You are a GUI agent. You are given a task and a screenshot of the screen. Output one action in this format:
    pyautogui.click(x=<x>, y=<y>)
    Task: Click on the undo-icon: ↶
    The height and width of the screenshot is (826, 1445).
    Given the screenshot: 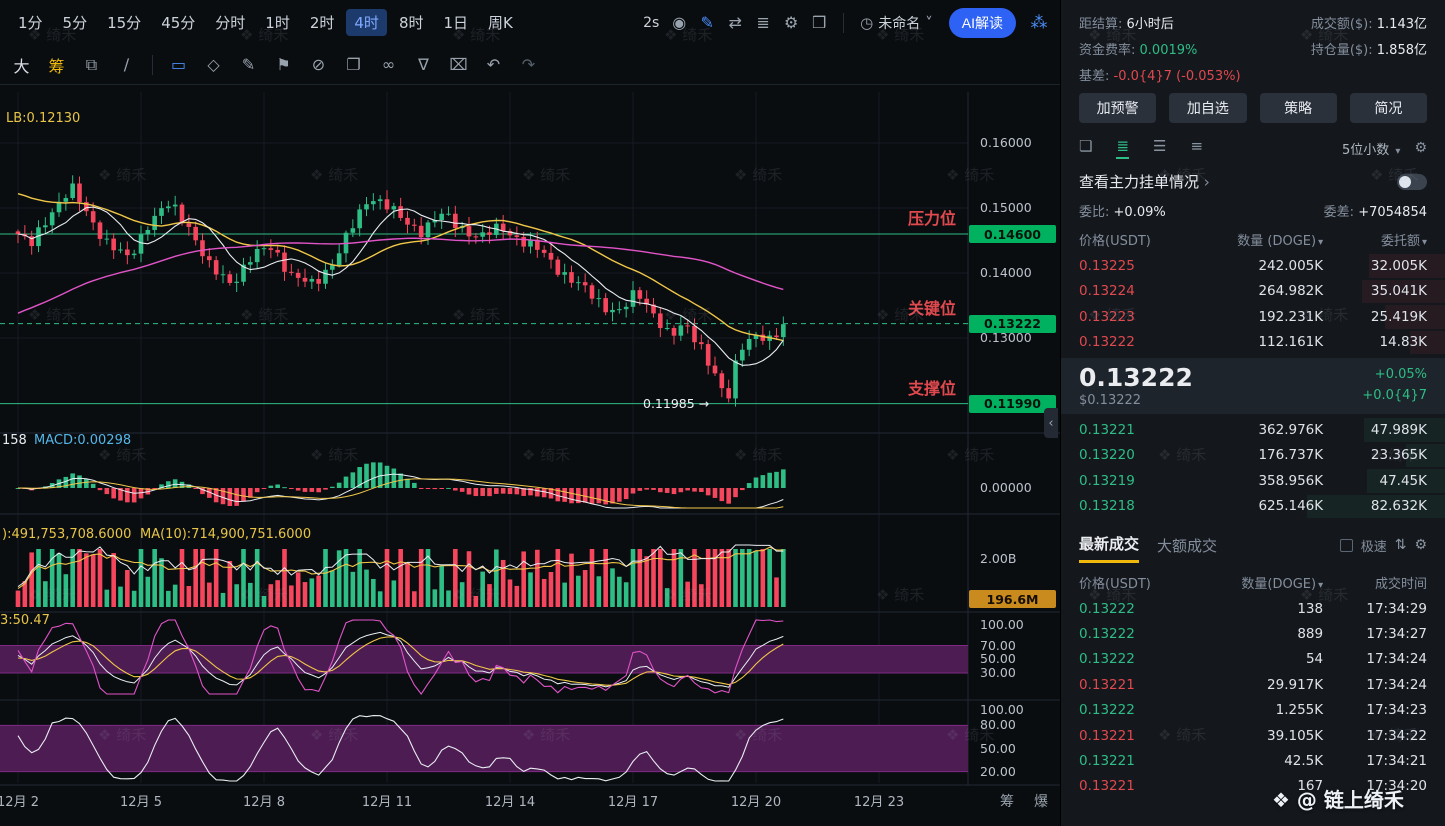 What is the action you would take?
    pyautogui.click(x=493, y=64)
    